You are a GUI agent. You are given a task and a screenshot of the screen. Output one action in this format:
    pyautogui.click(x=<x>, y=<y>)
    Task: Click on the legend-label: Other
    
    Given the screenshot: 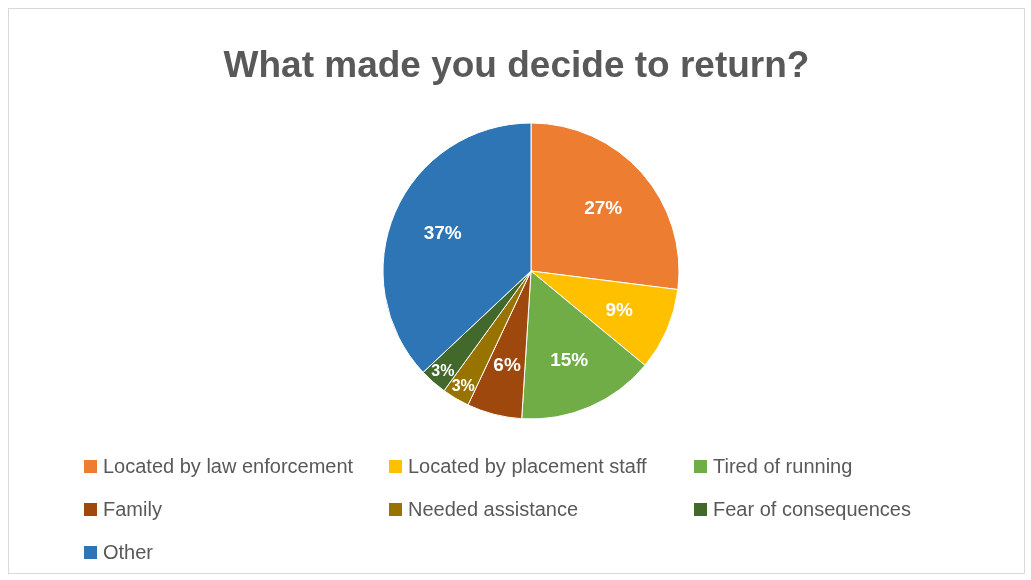 What is the action you would take?
    pyautogui.click(x=128, y=552)
    